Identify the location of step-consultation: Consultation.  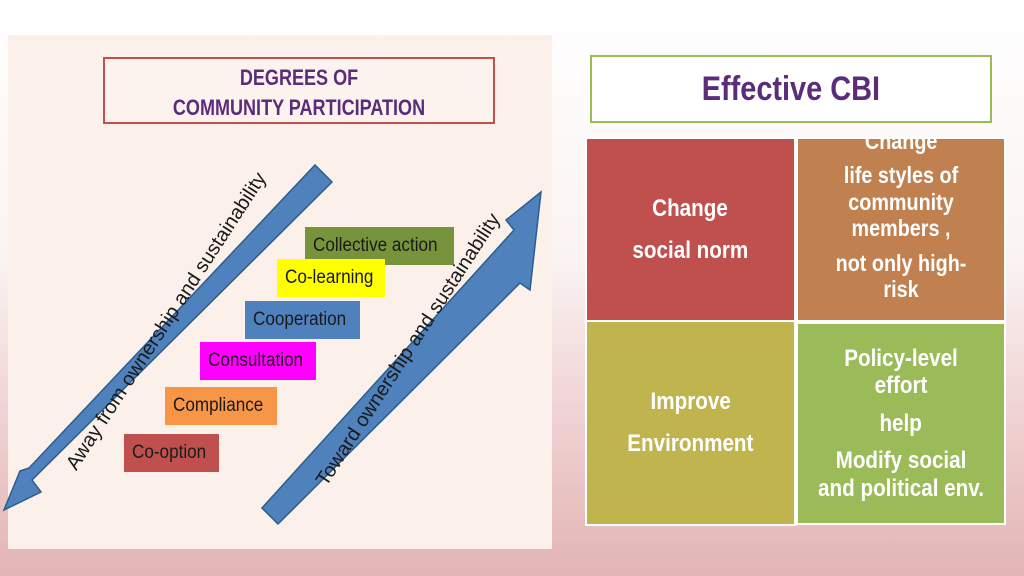
(258, 361).